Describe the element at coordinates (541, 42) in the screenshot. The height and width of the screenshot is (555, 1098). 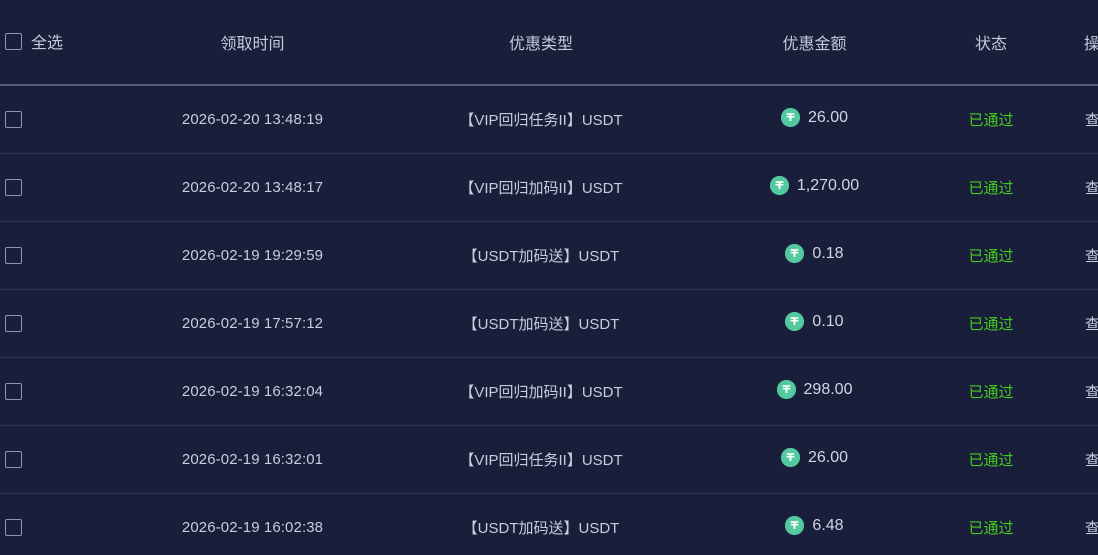
I see `column-header-type: 优惠类型` at that location.